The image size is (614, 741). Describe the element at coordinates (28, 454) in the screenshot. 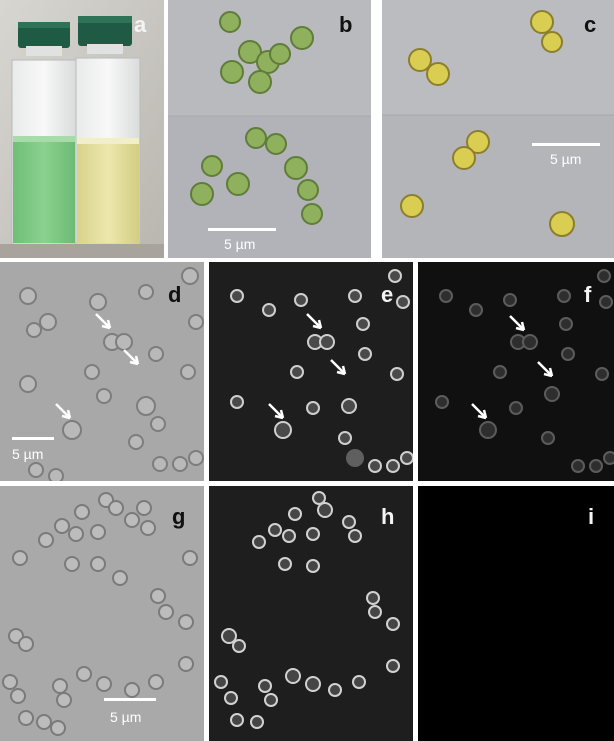

I see `scale-text-d: 5 µm` at that location.